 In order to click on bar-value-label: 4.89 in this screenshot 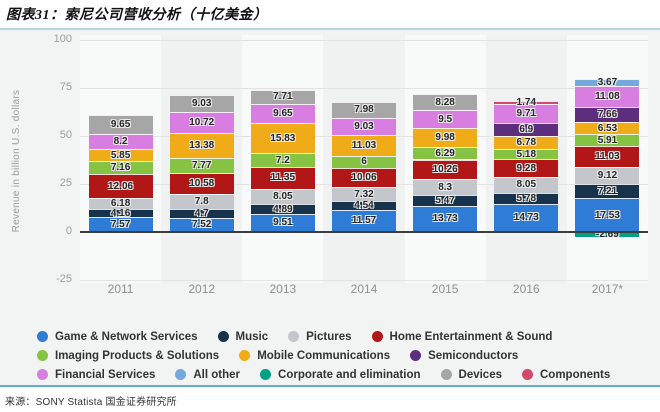, I will do `click(283, 209)`.